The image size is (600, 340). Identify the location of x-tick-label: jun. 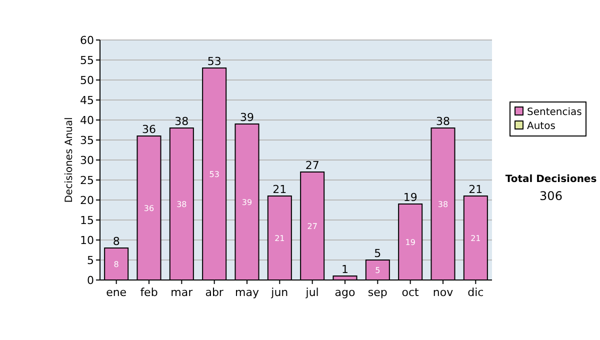
(279, 292).